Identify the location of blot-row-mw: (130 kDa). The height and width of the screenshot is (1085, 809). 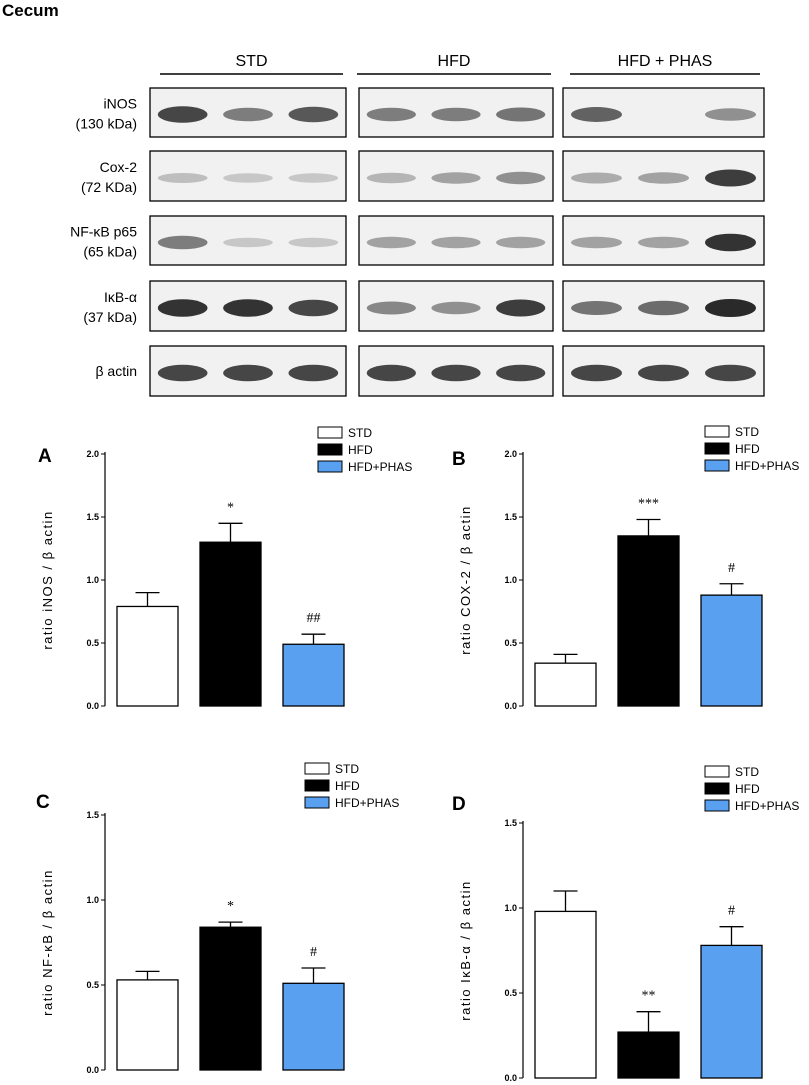
(106, 124).